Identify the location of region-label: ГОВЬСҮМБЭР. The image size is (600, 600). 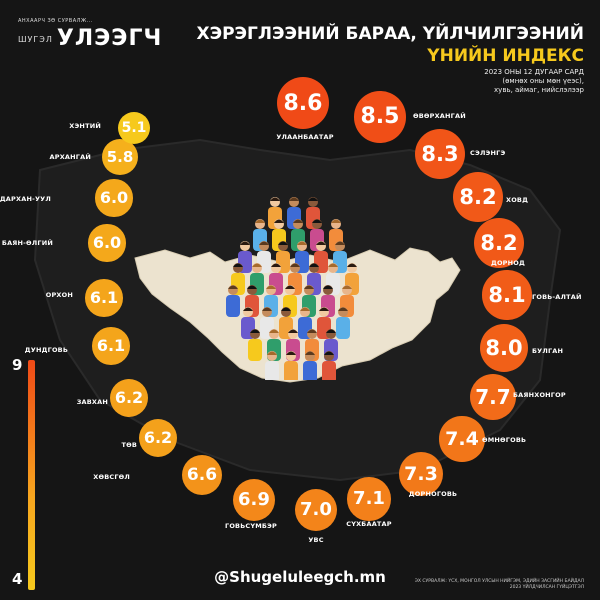
(250, 526).